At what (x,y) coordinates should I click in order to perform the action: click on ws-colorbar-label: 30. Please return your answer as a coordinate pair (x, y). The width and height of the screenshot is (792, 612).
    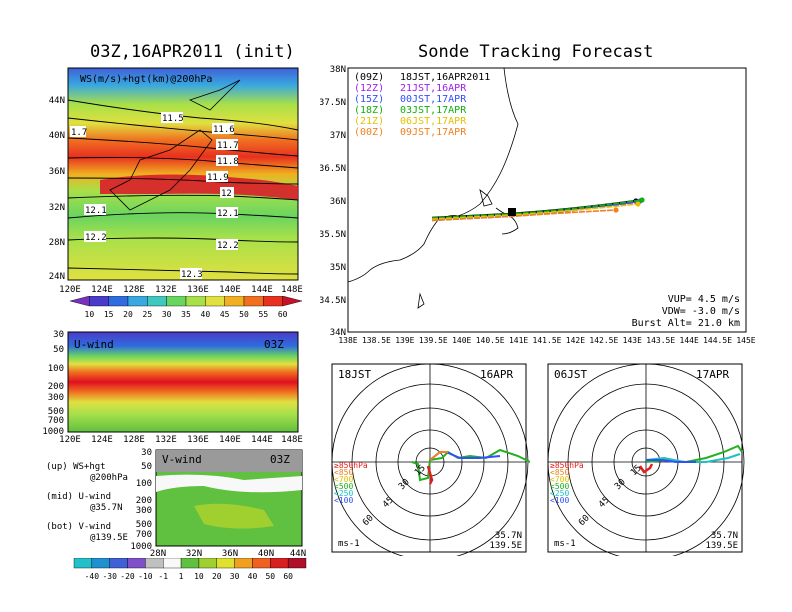
    Looking at the image, I should click on (167, 314).